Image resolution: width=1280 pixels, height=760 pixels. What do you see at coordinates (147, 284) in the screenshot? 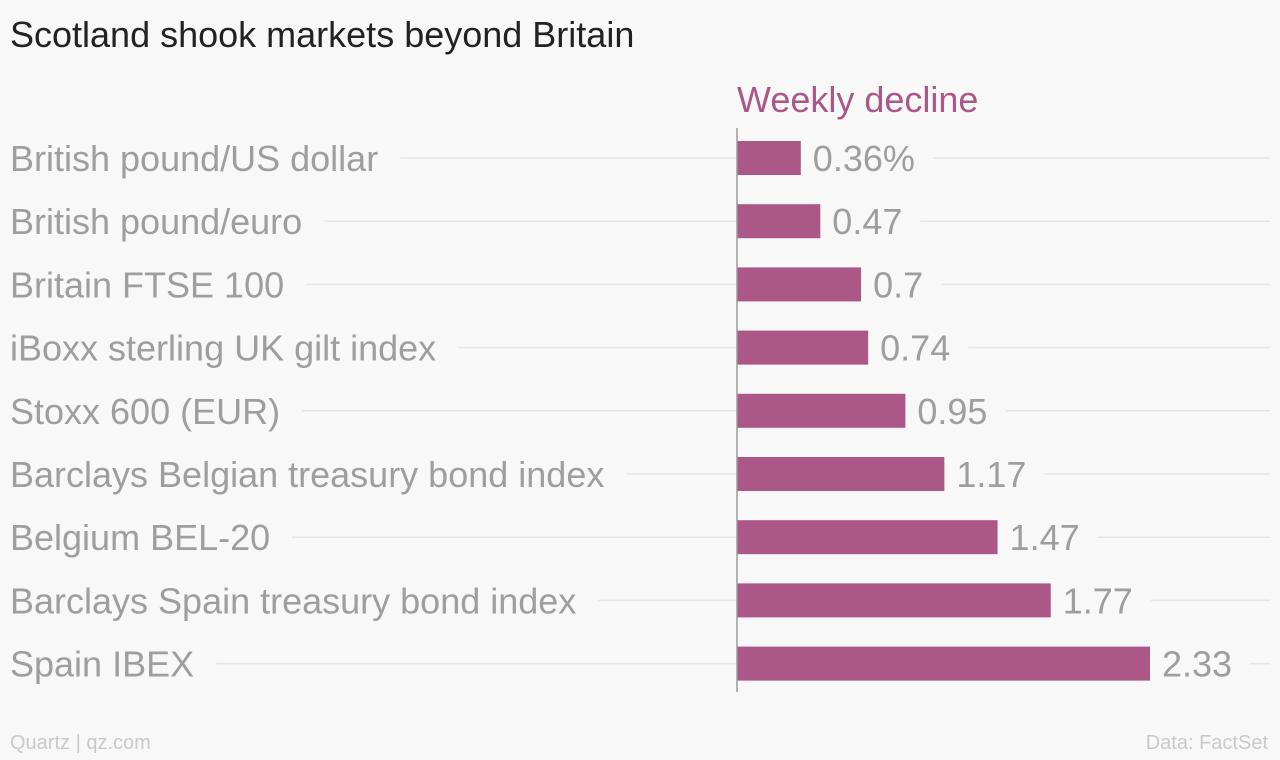
I see `category-label: Britain FTSE 100` at bounding box center [147, 284].